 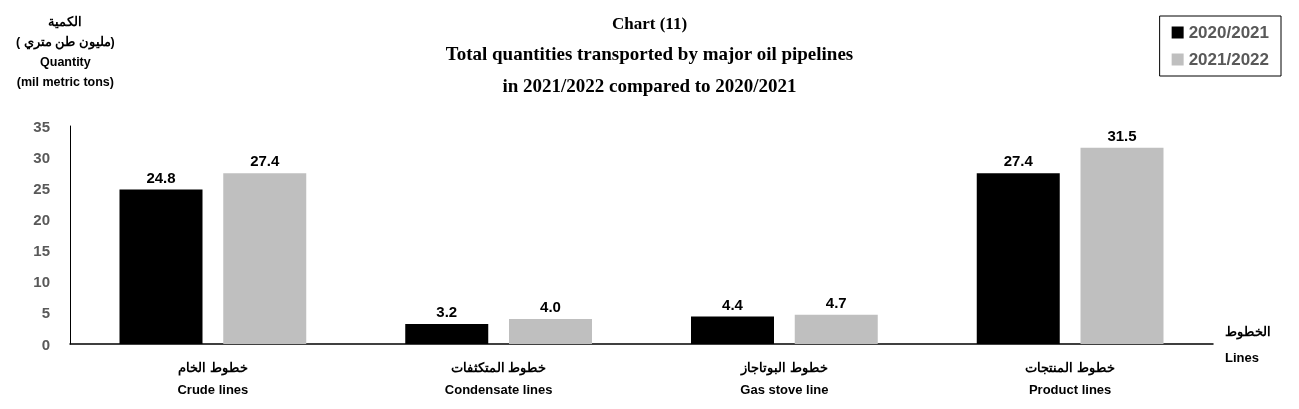 I want to click on y-tick-label: 20, so click(x=41, y=219).